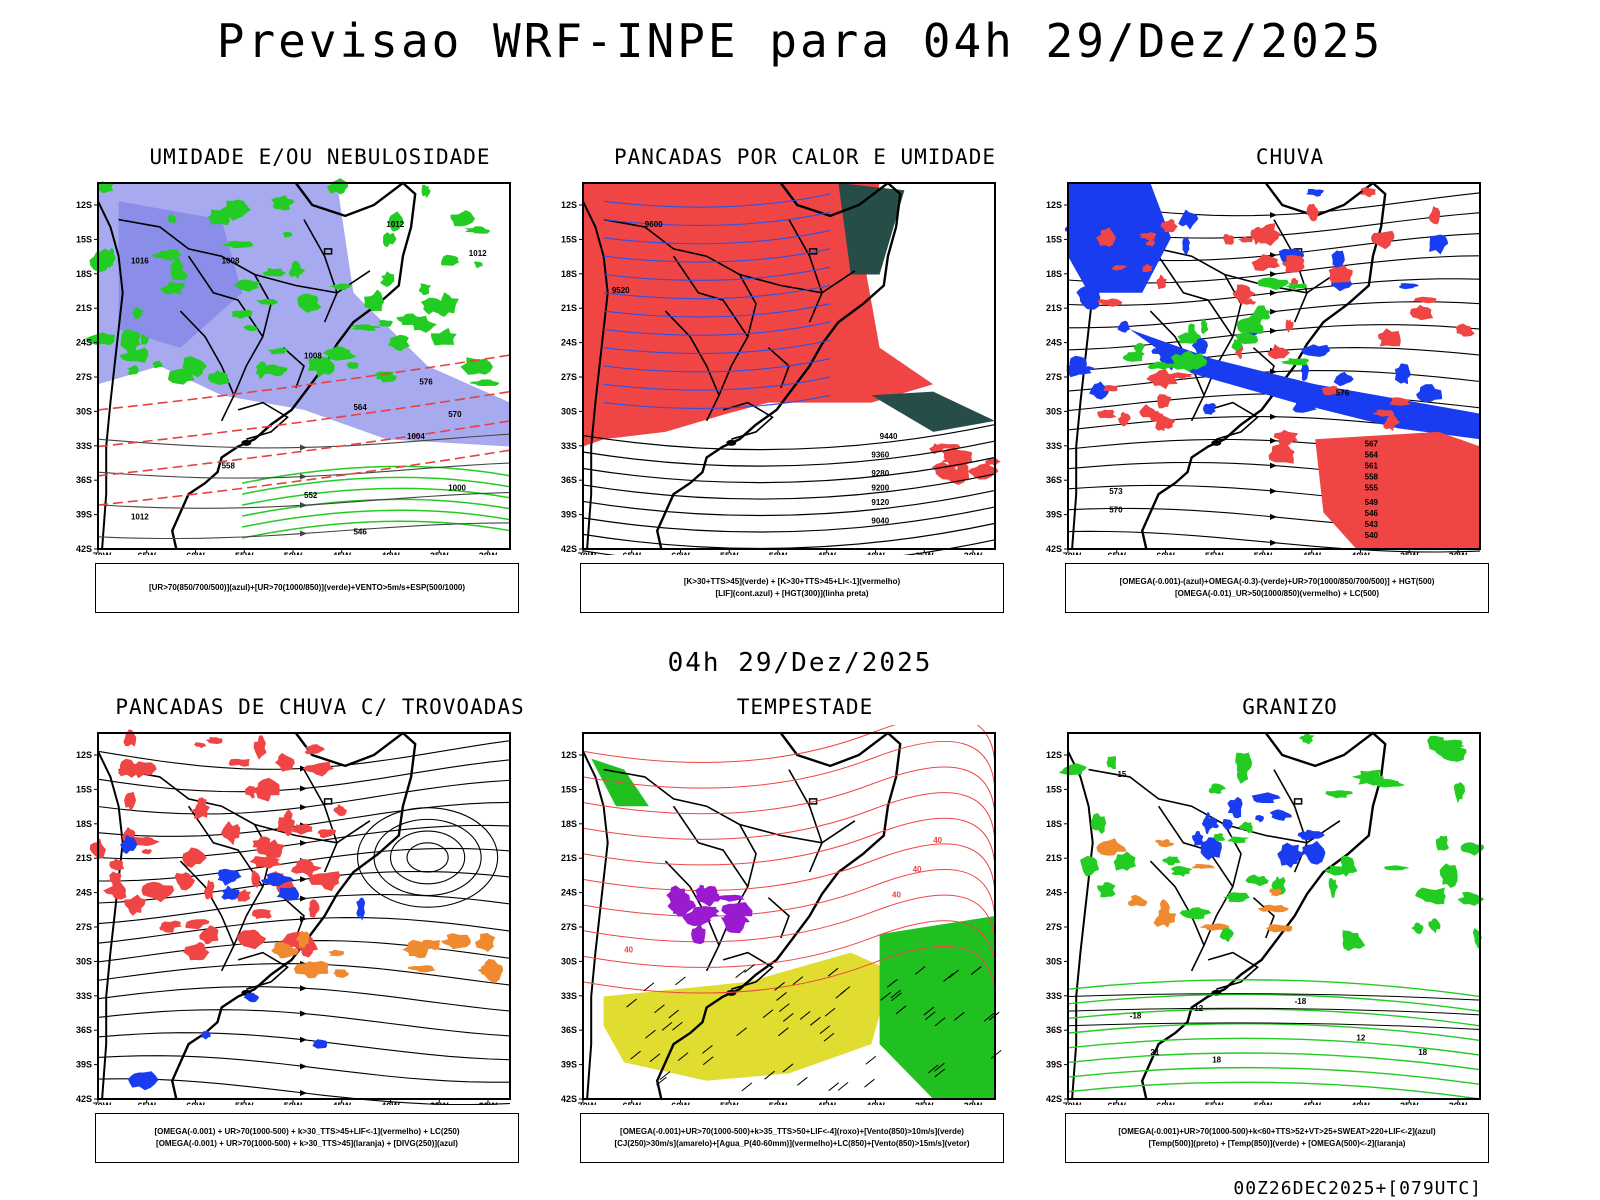 The width and height of the screenshot is (1600, 1200). Describe the element at coordinates (387, 957) in the screenshot. I see `convection-cells` at that location.